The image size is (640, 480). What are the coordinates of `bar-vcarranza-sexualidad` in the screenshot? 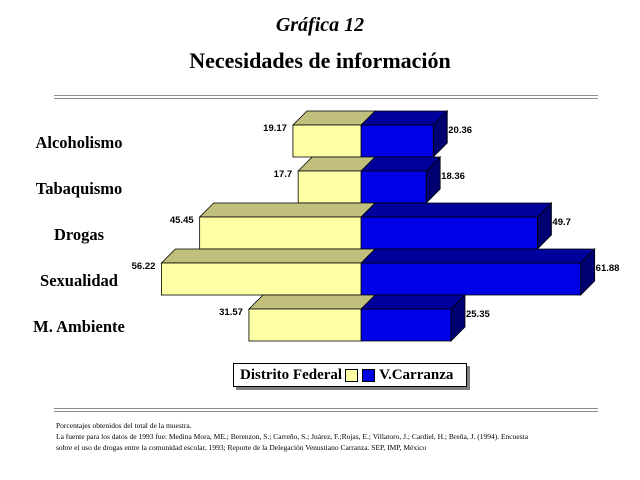 It's located at (471, 279).